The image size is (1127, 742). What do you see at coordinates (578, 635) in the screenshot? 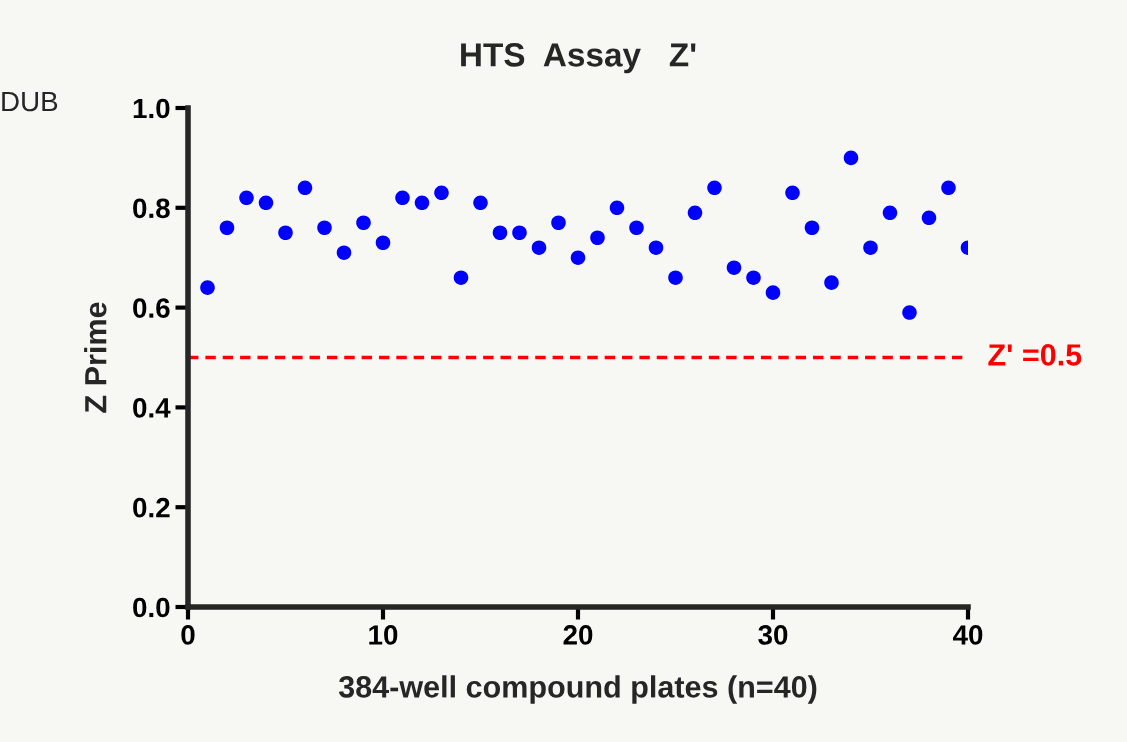
I see `x-tick-label: 20` at bounding box center [578, 635].